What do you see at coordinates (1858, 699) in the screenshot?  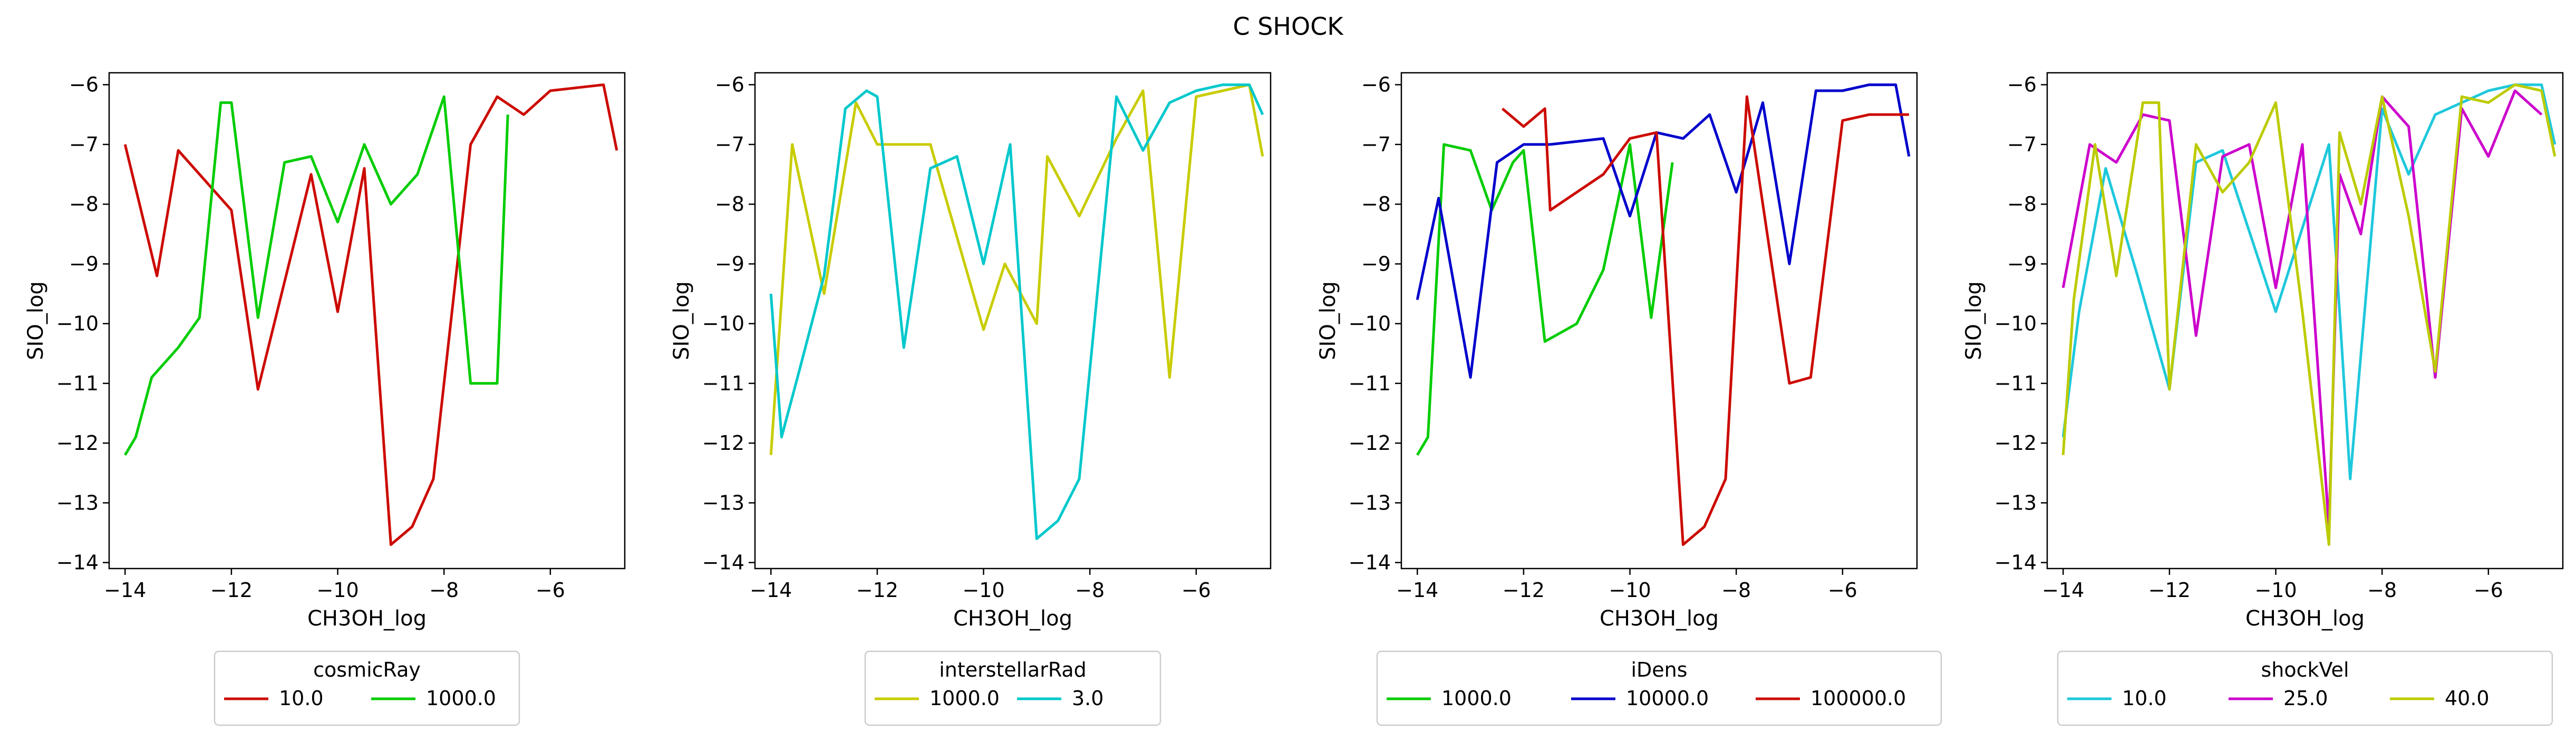 I see `legend-label: 100000.0` at bounding box center [1858, 699].